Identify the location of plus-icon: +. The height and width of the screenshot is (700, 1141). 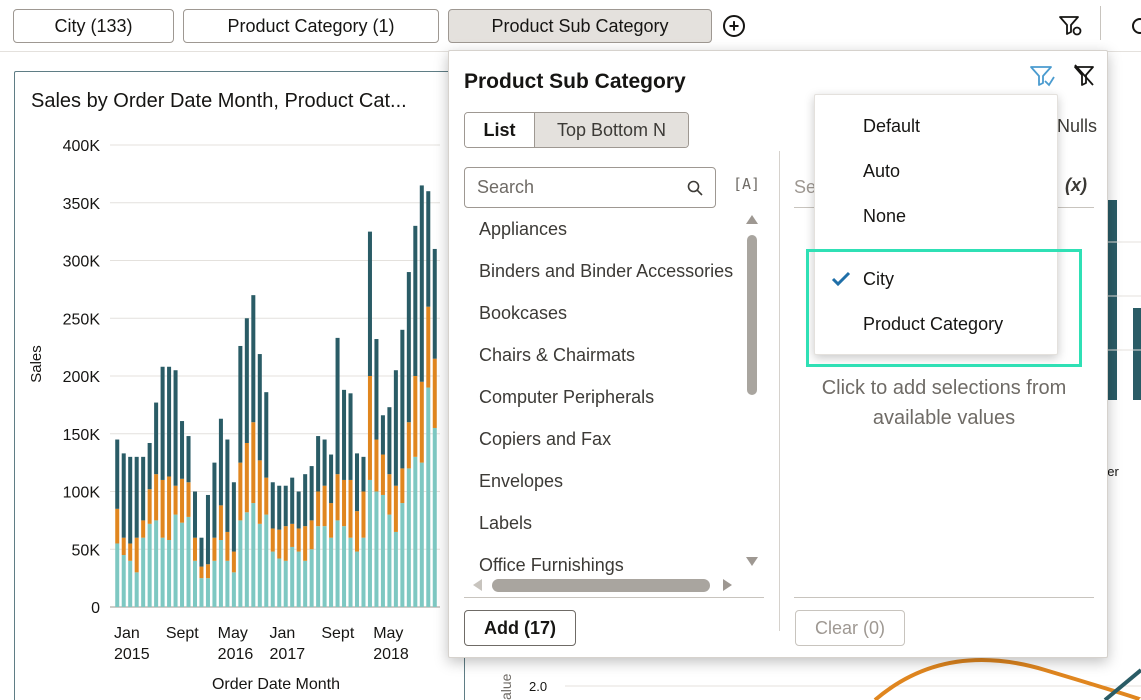
(734, 26).